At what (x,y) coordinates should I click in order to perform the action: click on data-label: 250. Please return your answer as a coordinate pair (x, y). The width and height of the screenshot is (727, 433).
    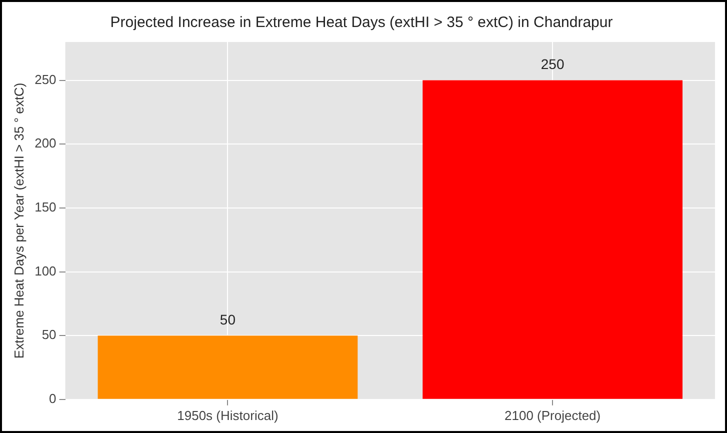
    Looking at the image, I should click on (552, 64).